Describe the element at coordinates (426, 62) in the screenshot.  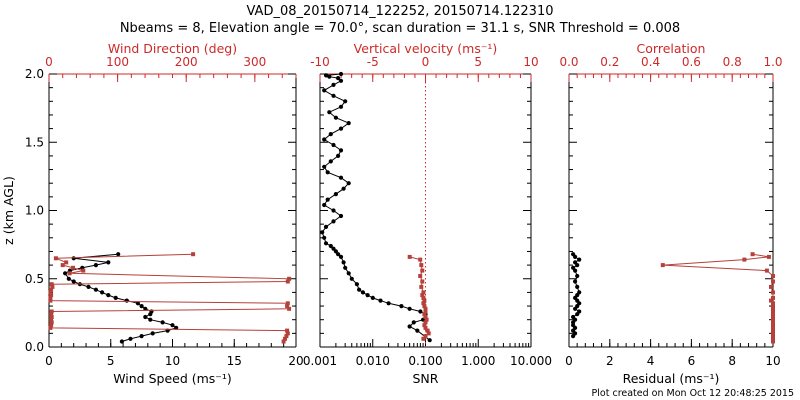
I see `snr-top-tick-label: 0` at that location.